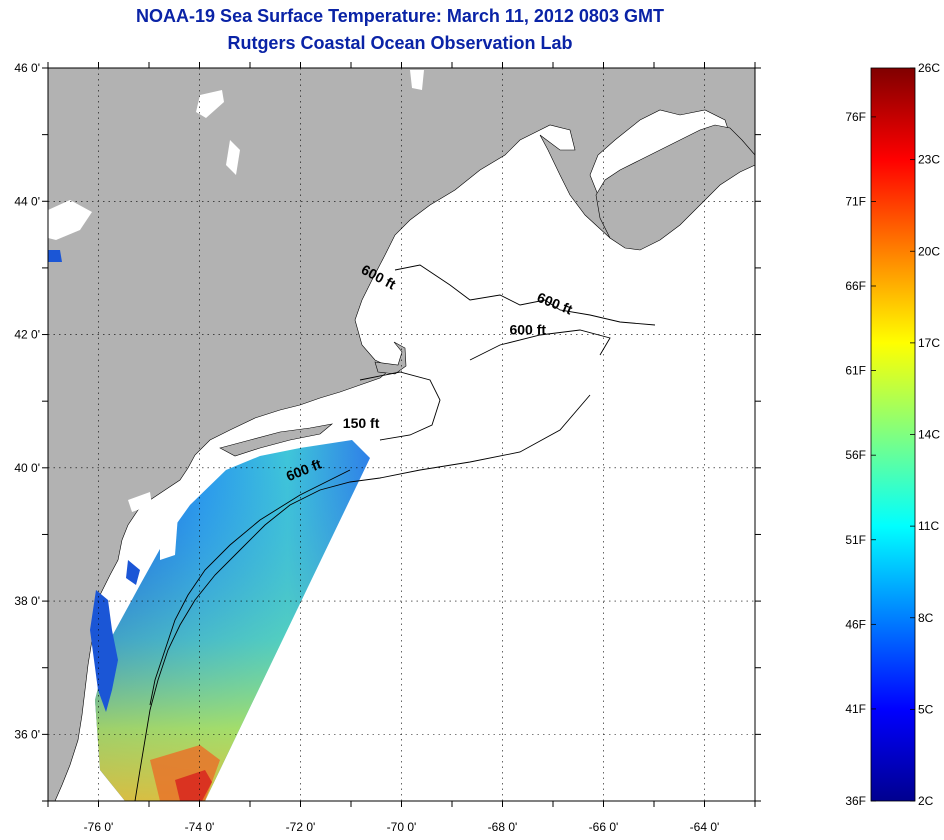  What do you see at coordinates (675, 187) in the screenshot?
I see `land-nova-scotia` at bounding box center [675, 187].